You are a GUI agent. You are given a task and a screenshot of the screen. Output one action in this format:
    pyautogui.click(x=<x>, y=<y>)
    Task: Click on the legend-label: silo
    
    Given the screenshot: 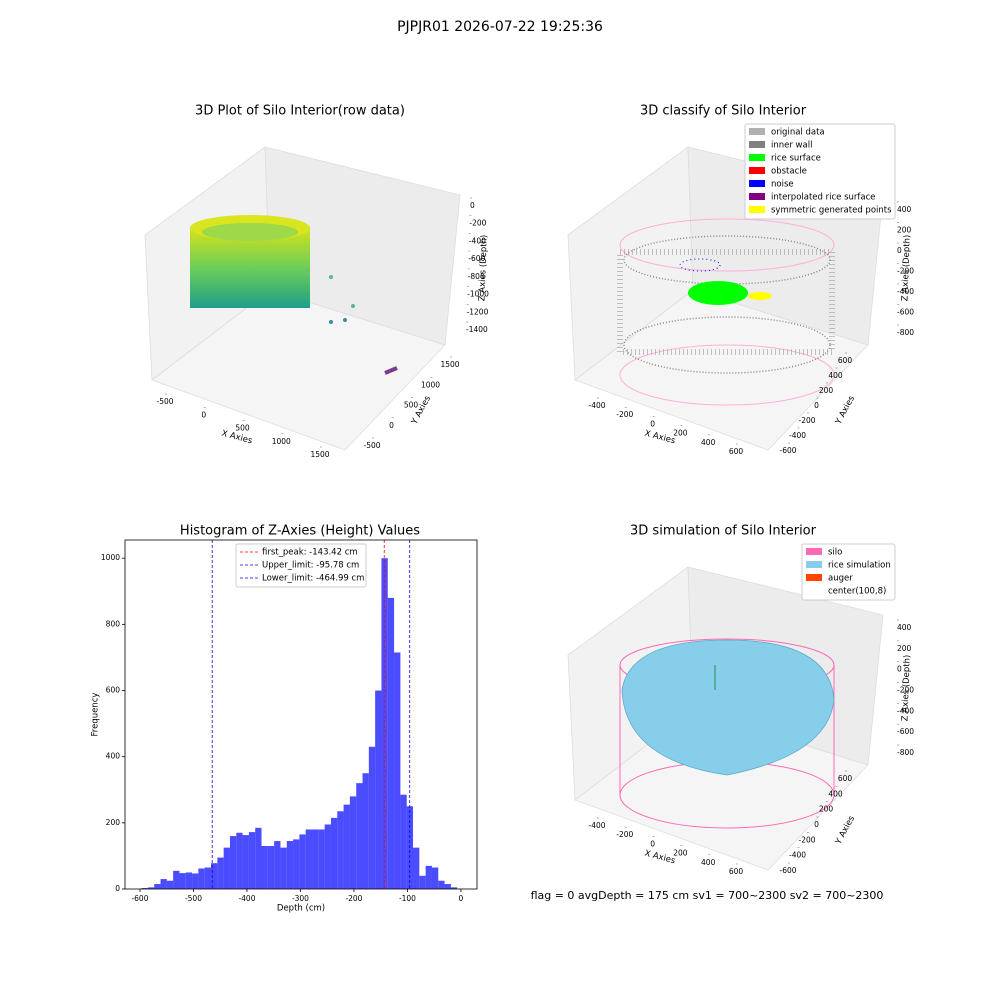 What is the action you would take?
    pyautogui.click(x=835, y=553)
    